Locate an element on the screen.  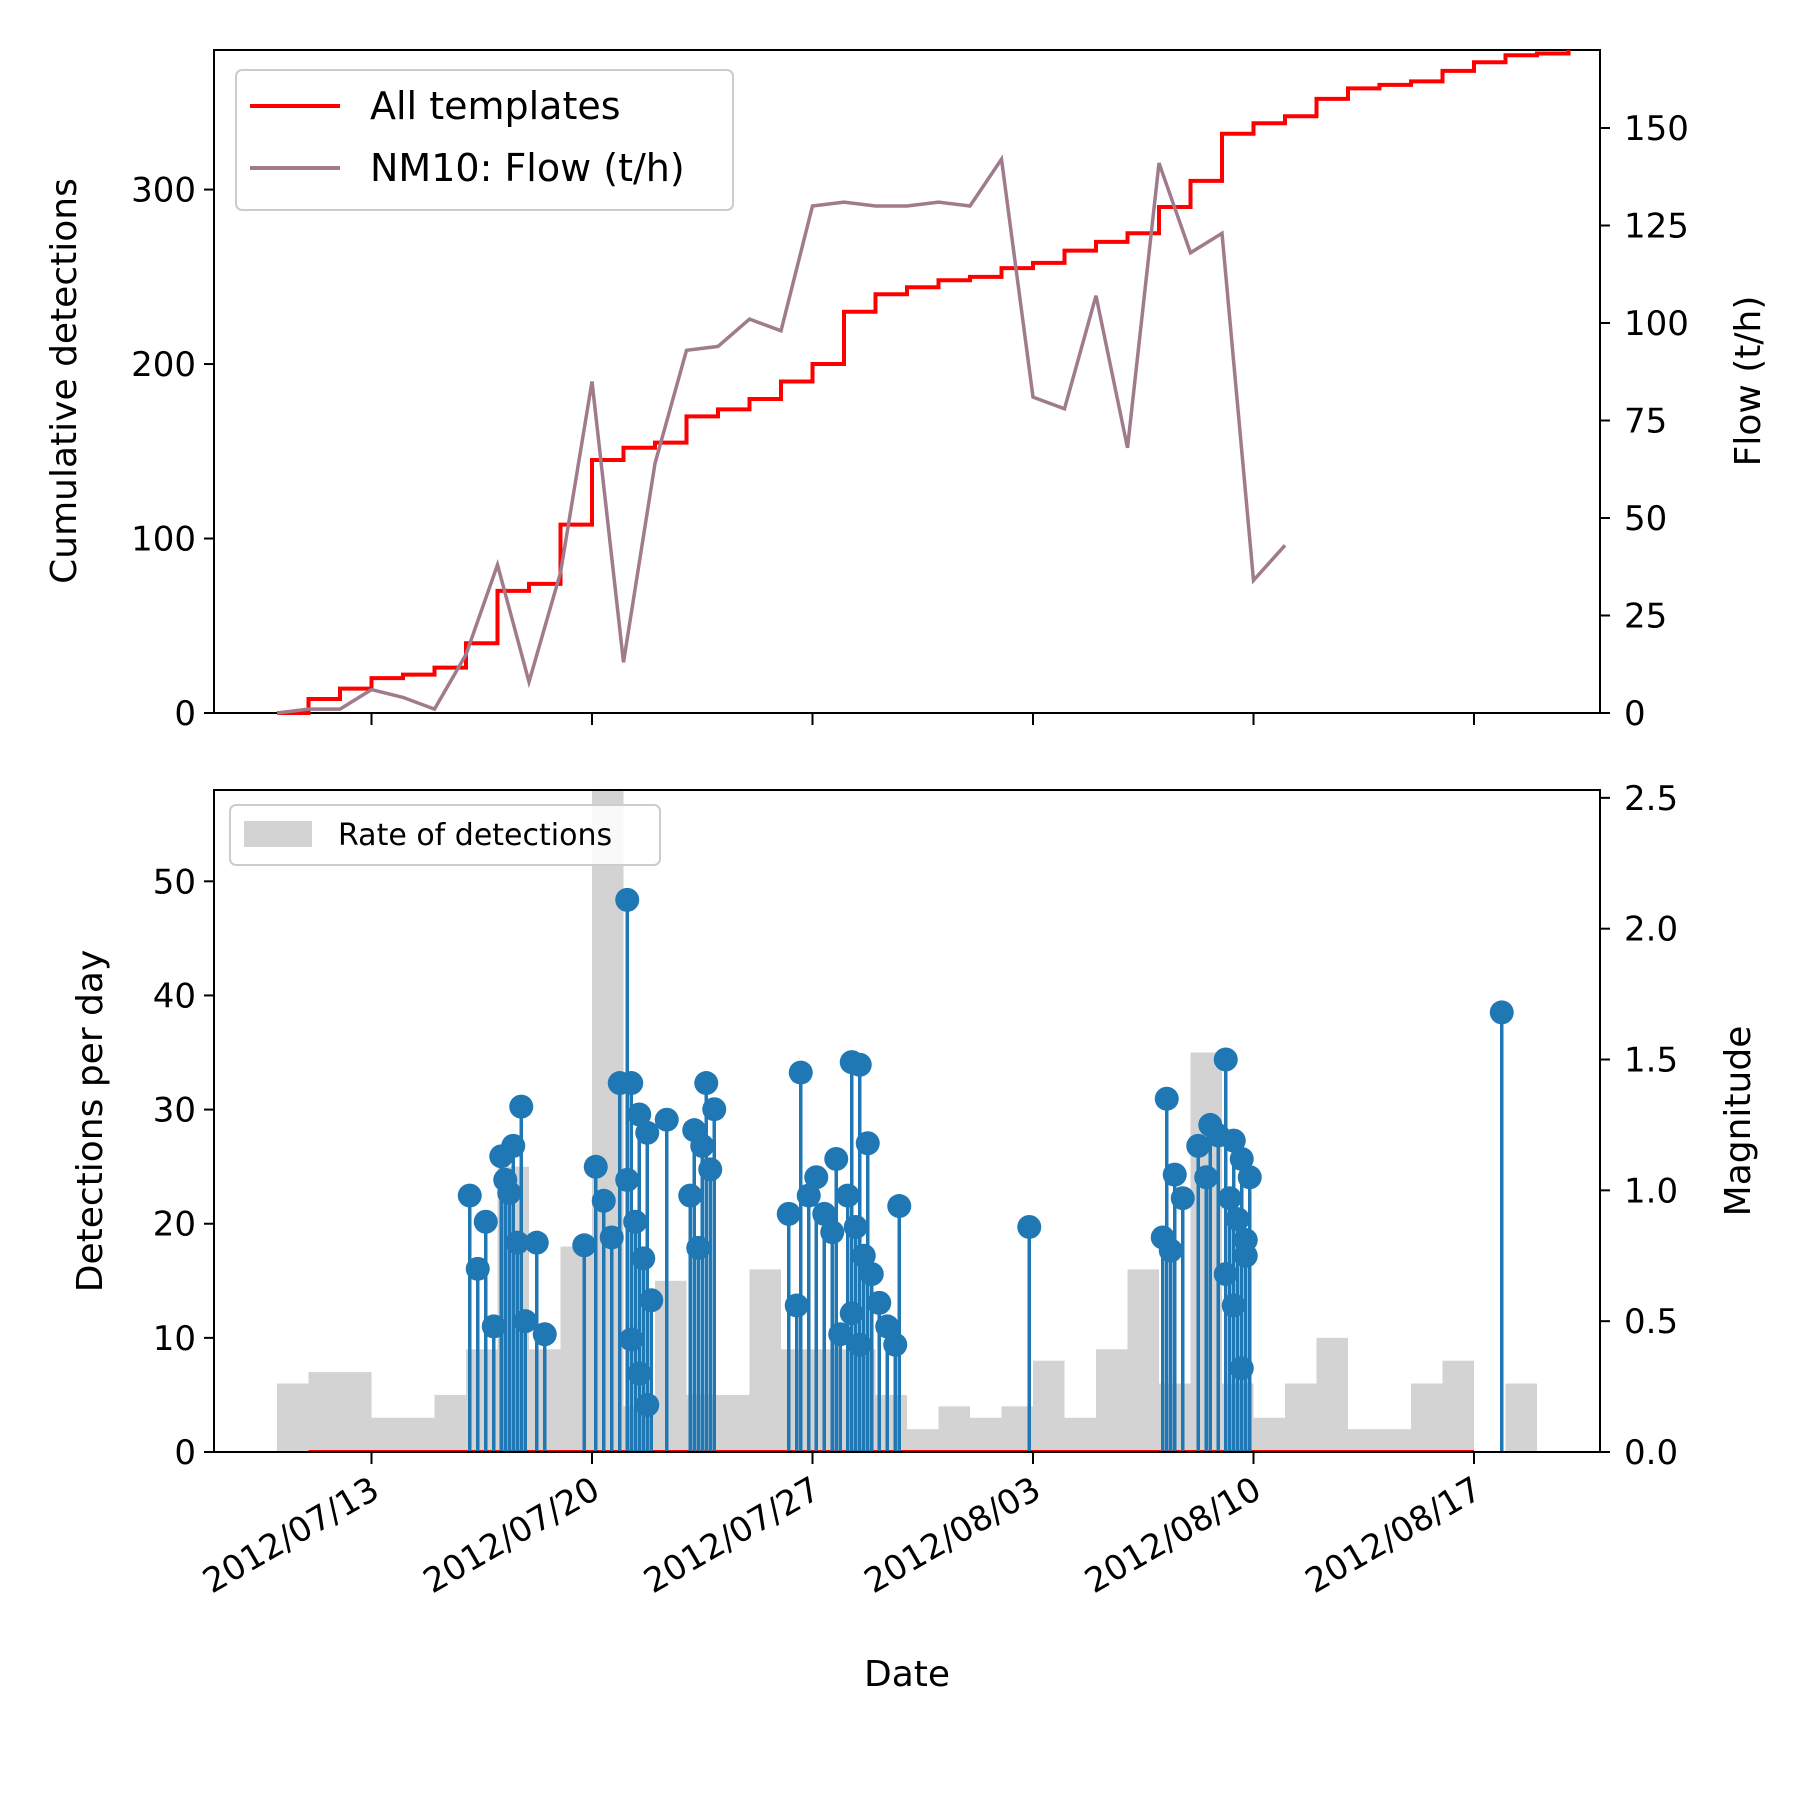
bottom-y-tick-label: 0 is located at coordinates (185, 1453).